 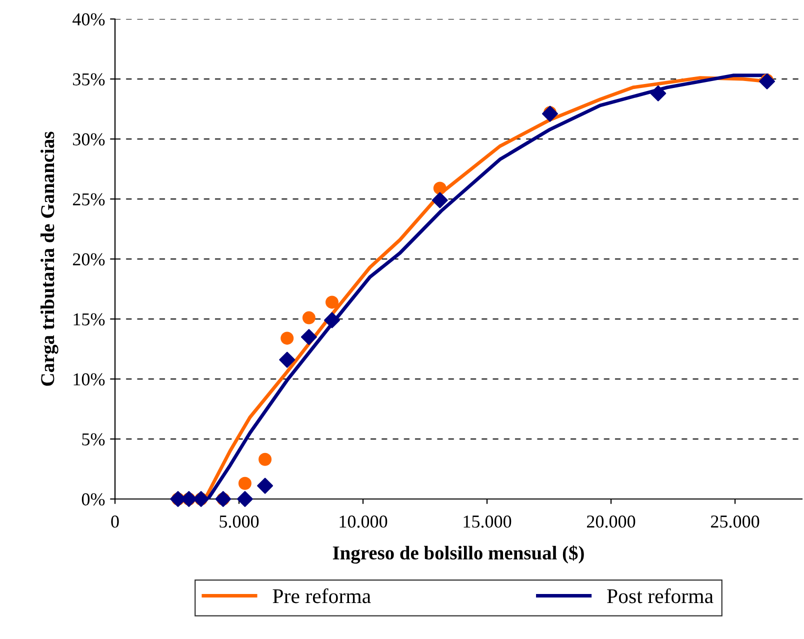 I want to click on y-tick-label: 0%, so click(x=93, y=499).